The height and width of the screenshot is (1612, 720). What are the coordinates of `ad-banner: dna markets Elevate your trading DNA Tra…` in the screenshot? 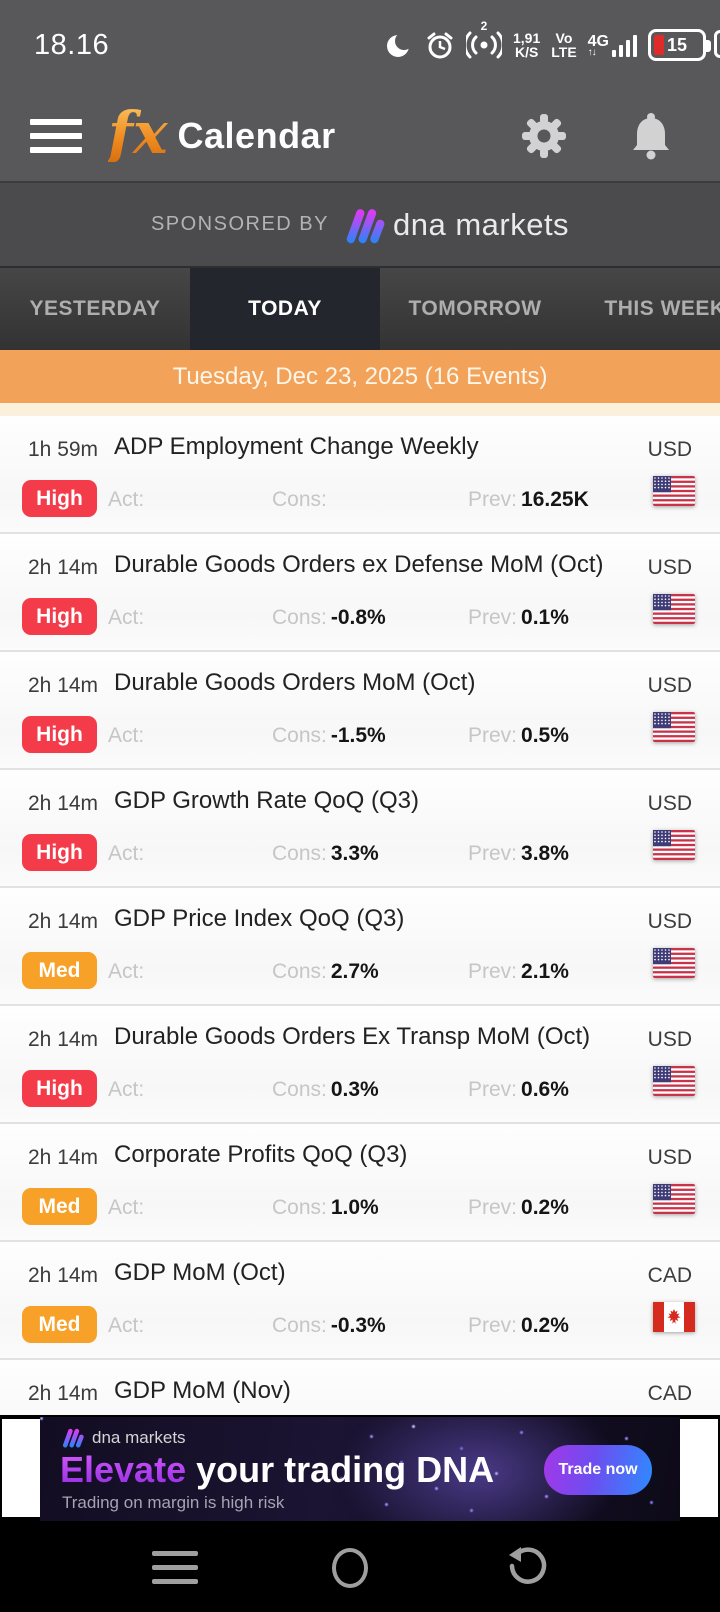 It's located at (360, 1469).